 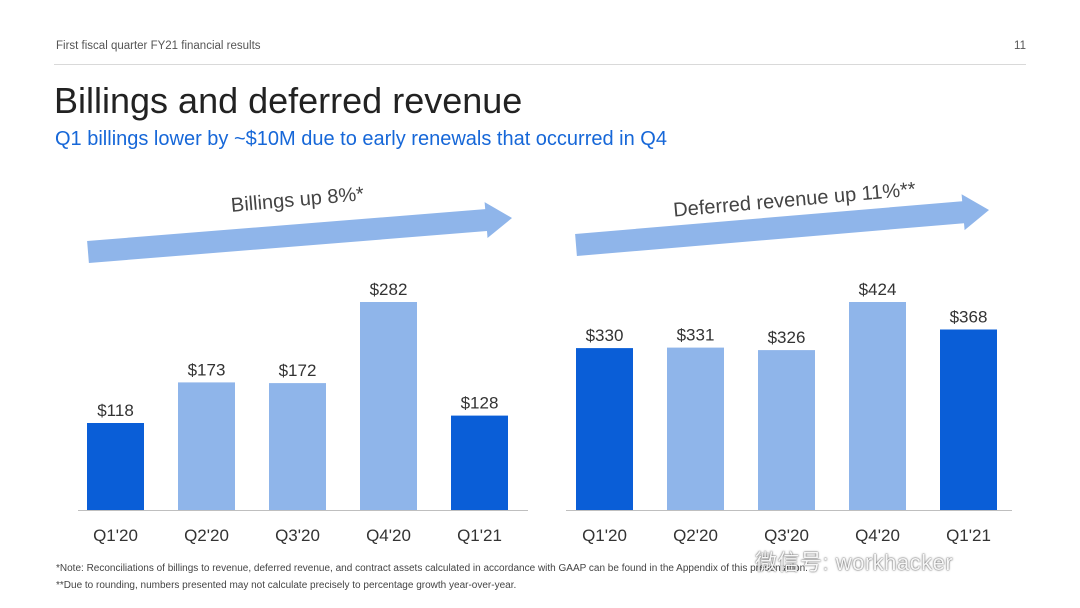 What do you see at coordinates (388, 535) in the screenshot?
I see `billings-tick-label: Q4'20` at bounding box center [388, 535].